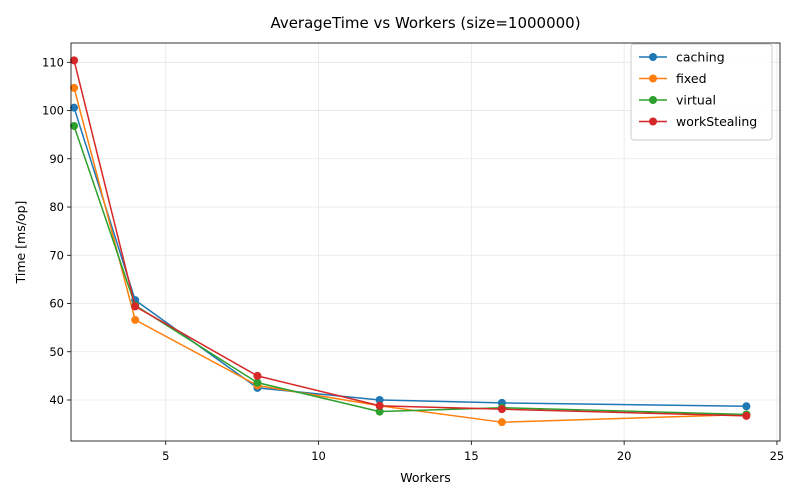 This screenshot has height=500, width=800. What do you see at coordinates (56, 255) in the screenshot?
I see `y-tick-label: 70` at bounding box center [56, 255].